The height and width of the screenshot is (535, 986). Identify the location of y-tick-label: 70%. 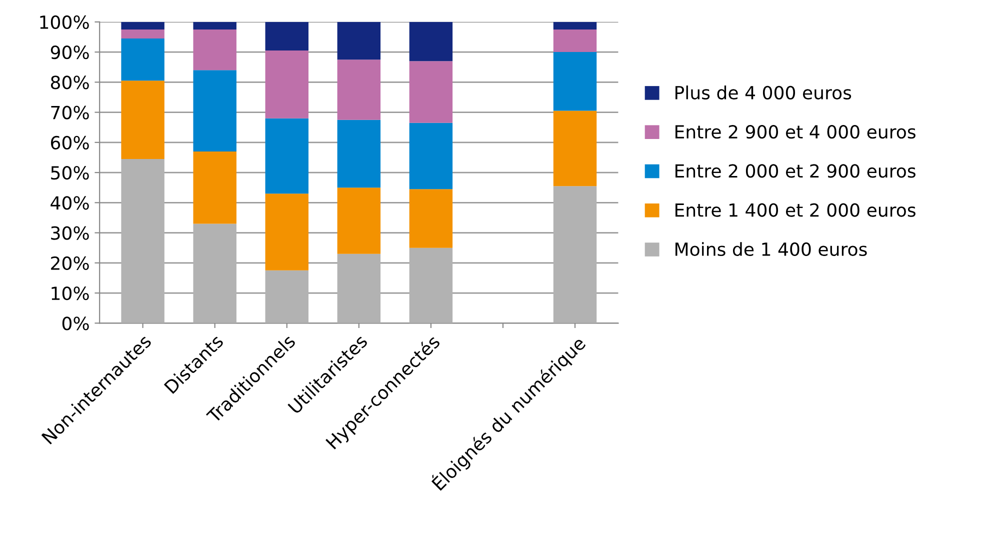
(70, 113).